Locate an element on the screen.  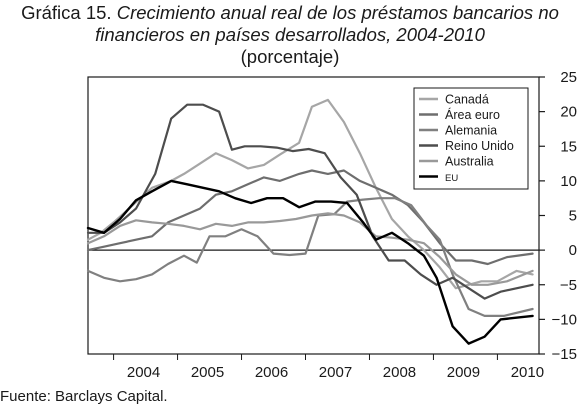
source-note: Fuente: Barclays Capital. is located at coordinates (84, 396).